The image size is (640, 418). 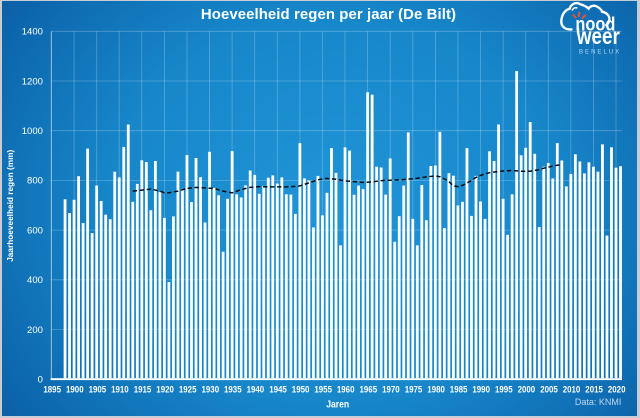 What do you see at coordinates (414, 390) in the screenshot?
I see `svg-text: 1975` at bounding box center [414, 390].